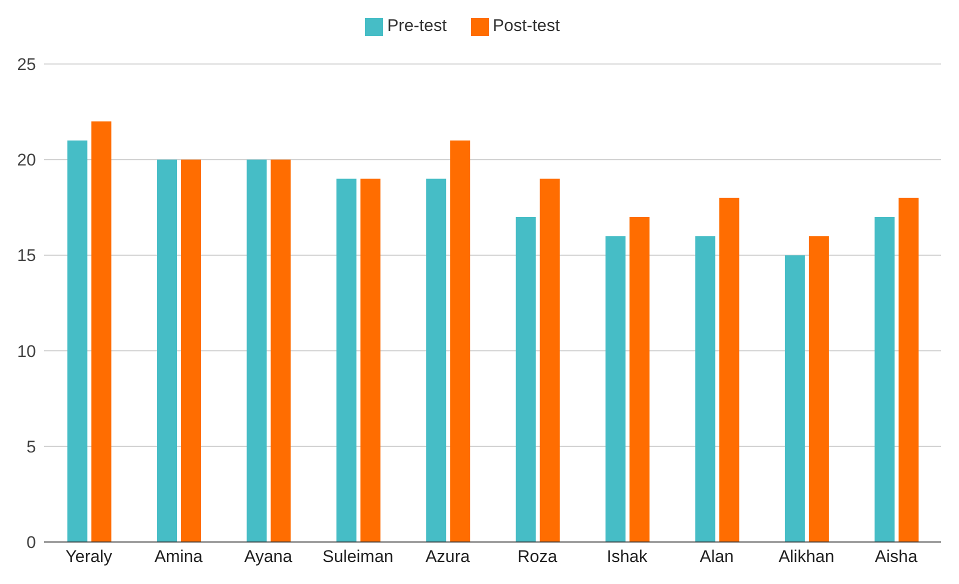 This screenshot has height=584, width=959. I want to click on x-tick-label: Ishak, so click(627, 556).